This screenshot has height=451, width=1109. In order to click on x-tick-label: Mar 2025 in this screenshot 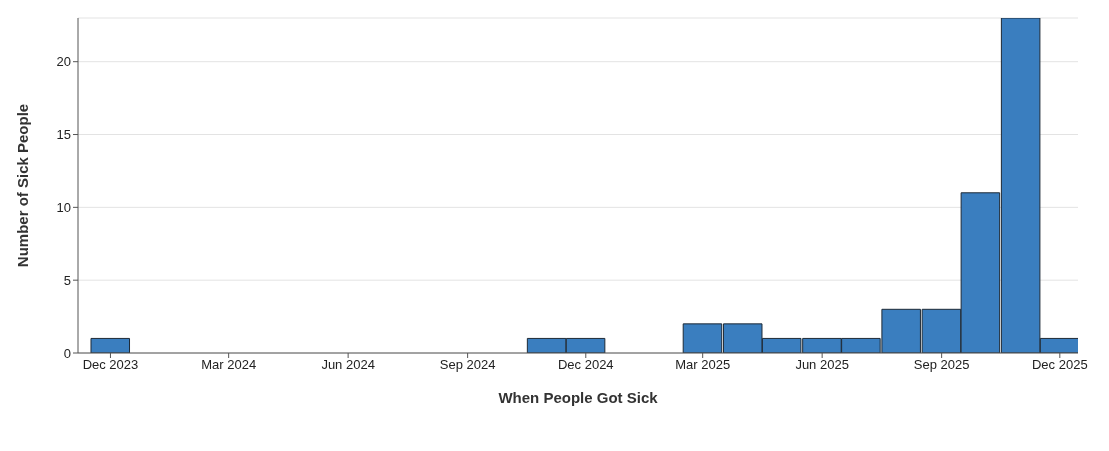, I will do `click(703, 365)`.